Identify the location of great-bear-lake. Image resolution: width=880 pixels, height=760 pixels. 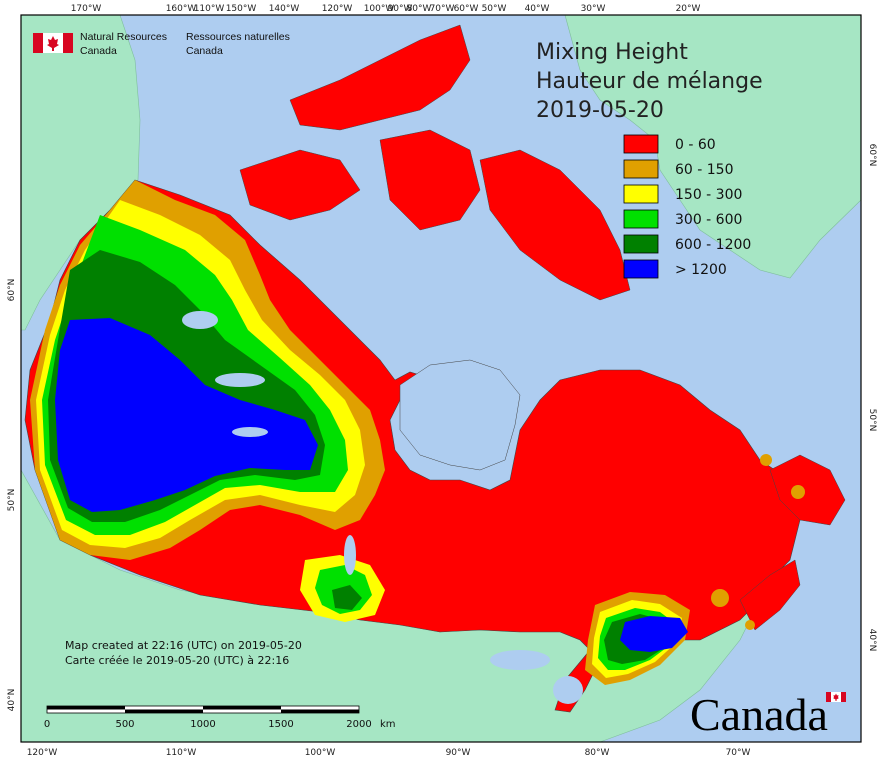
(200, 320).